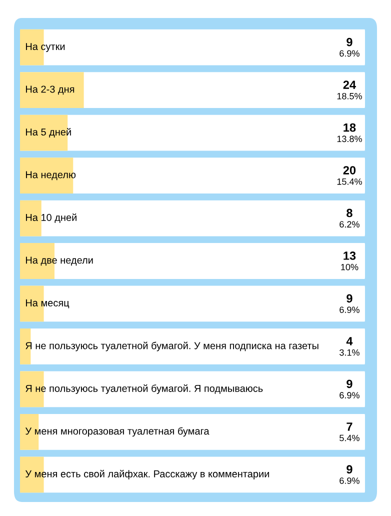  What do you see at coordinates (48, 133) in the screenshot?
I see `y-tick-label: На 5 дней` at bounding box center [48, 133].